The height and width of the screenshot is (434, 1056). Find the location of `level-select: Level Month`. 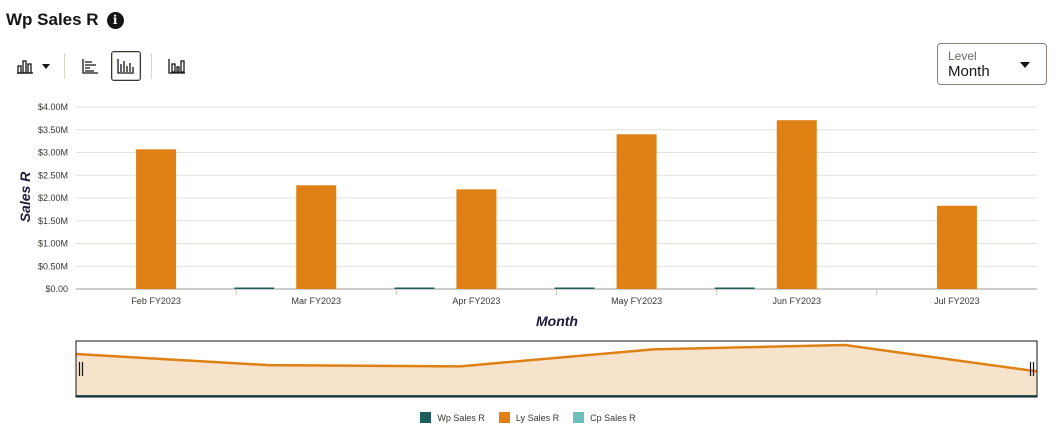

level-select: Level Month is located at coordinates (992, 64).